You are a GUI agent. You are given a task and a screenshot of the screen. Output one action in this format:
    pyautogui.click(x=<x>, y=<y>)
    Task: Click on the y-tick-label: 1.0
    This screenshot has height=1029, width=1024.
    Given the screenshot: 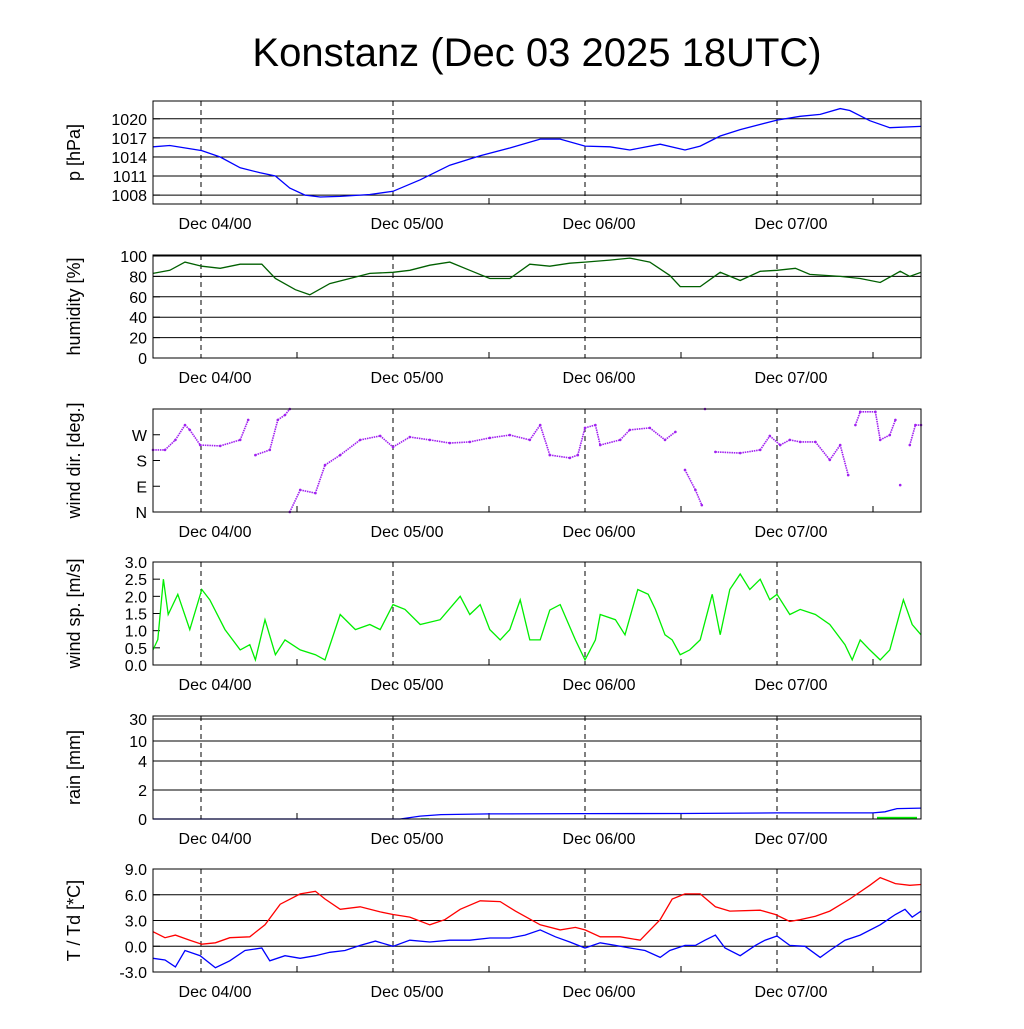 What is the action you would take?
    pyautogui.click(x=136, y=632)
    